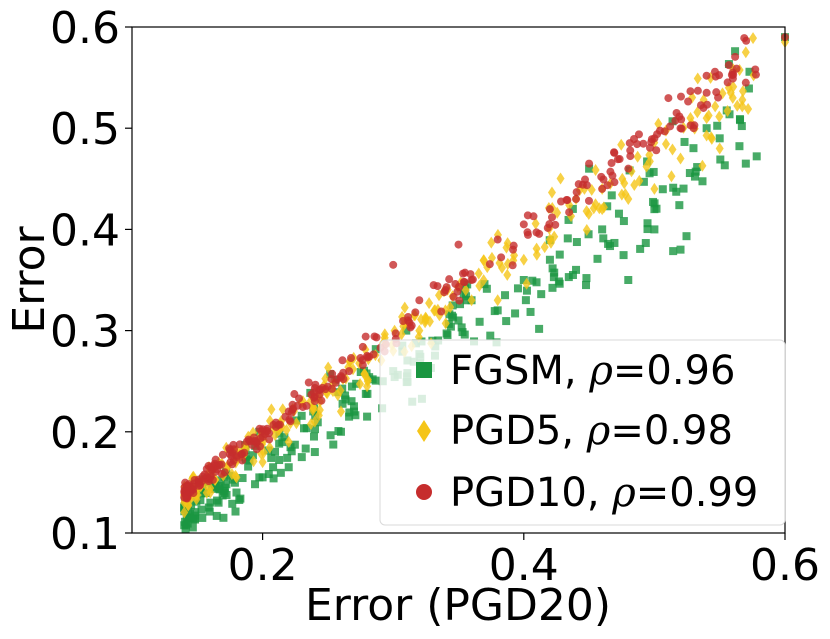 The width and height of the screenshot is (830, 639). Describe the element at coordinates (85, 28) in the screenshot. I see `y-tick-label: 0.6` at that location.